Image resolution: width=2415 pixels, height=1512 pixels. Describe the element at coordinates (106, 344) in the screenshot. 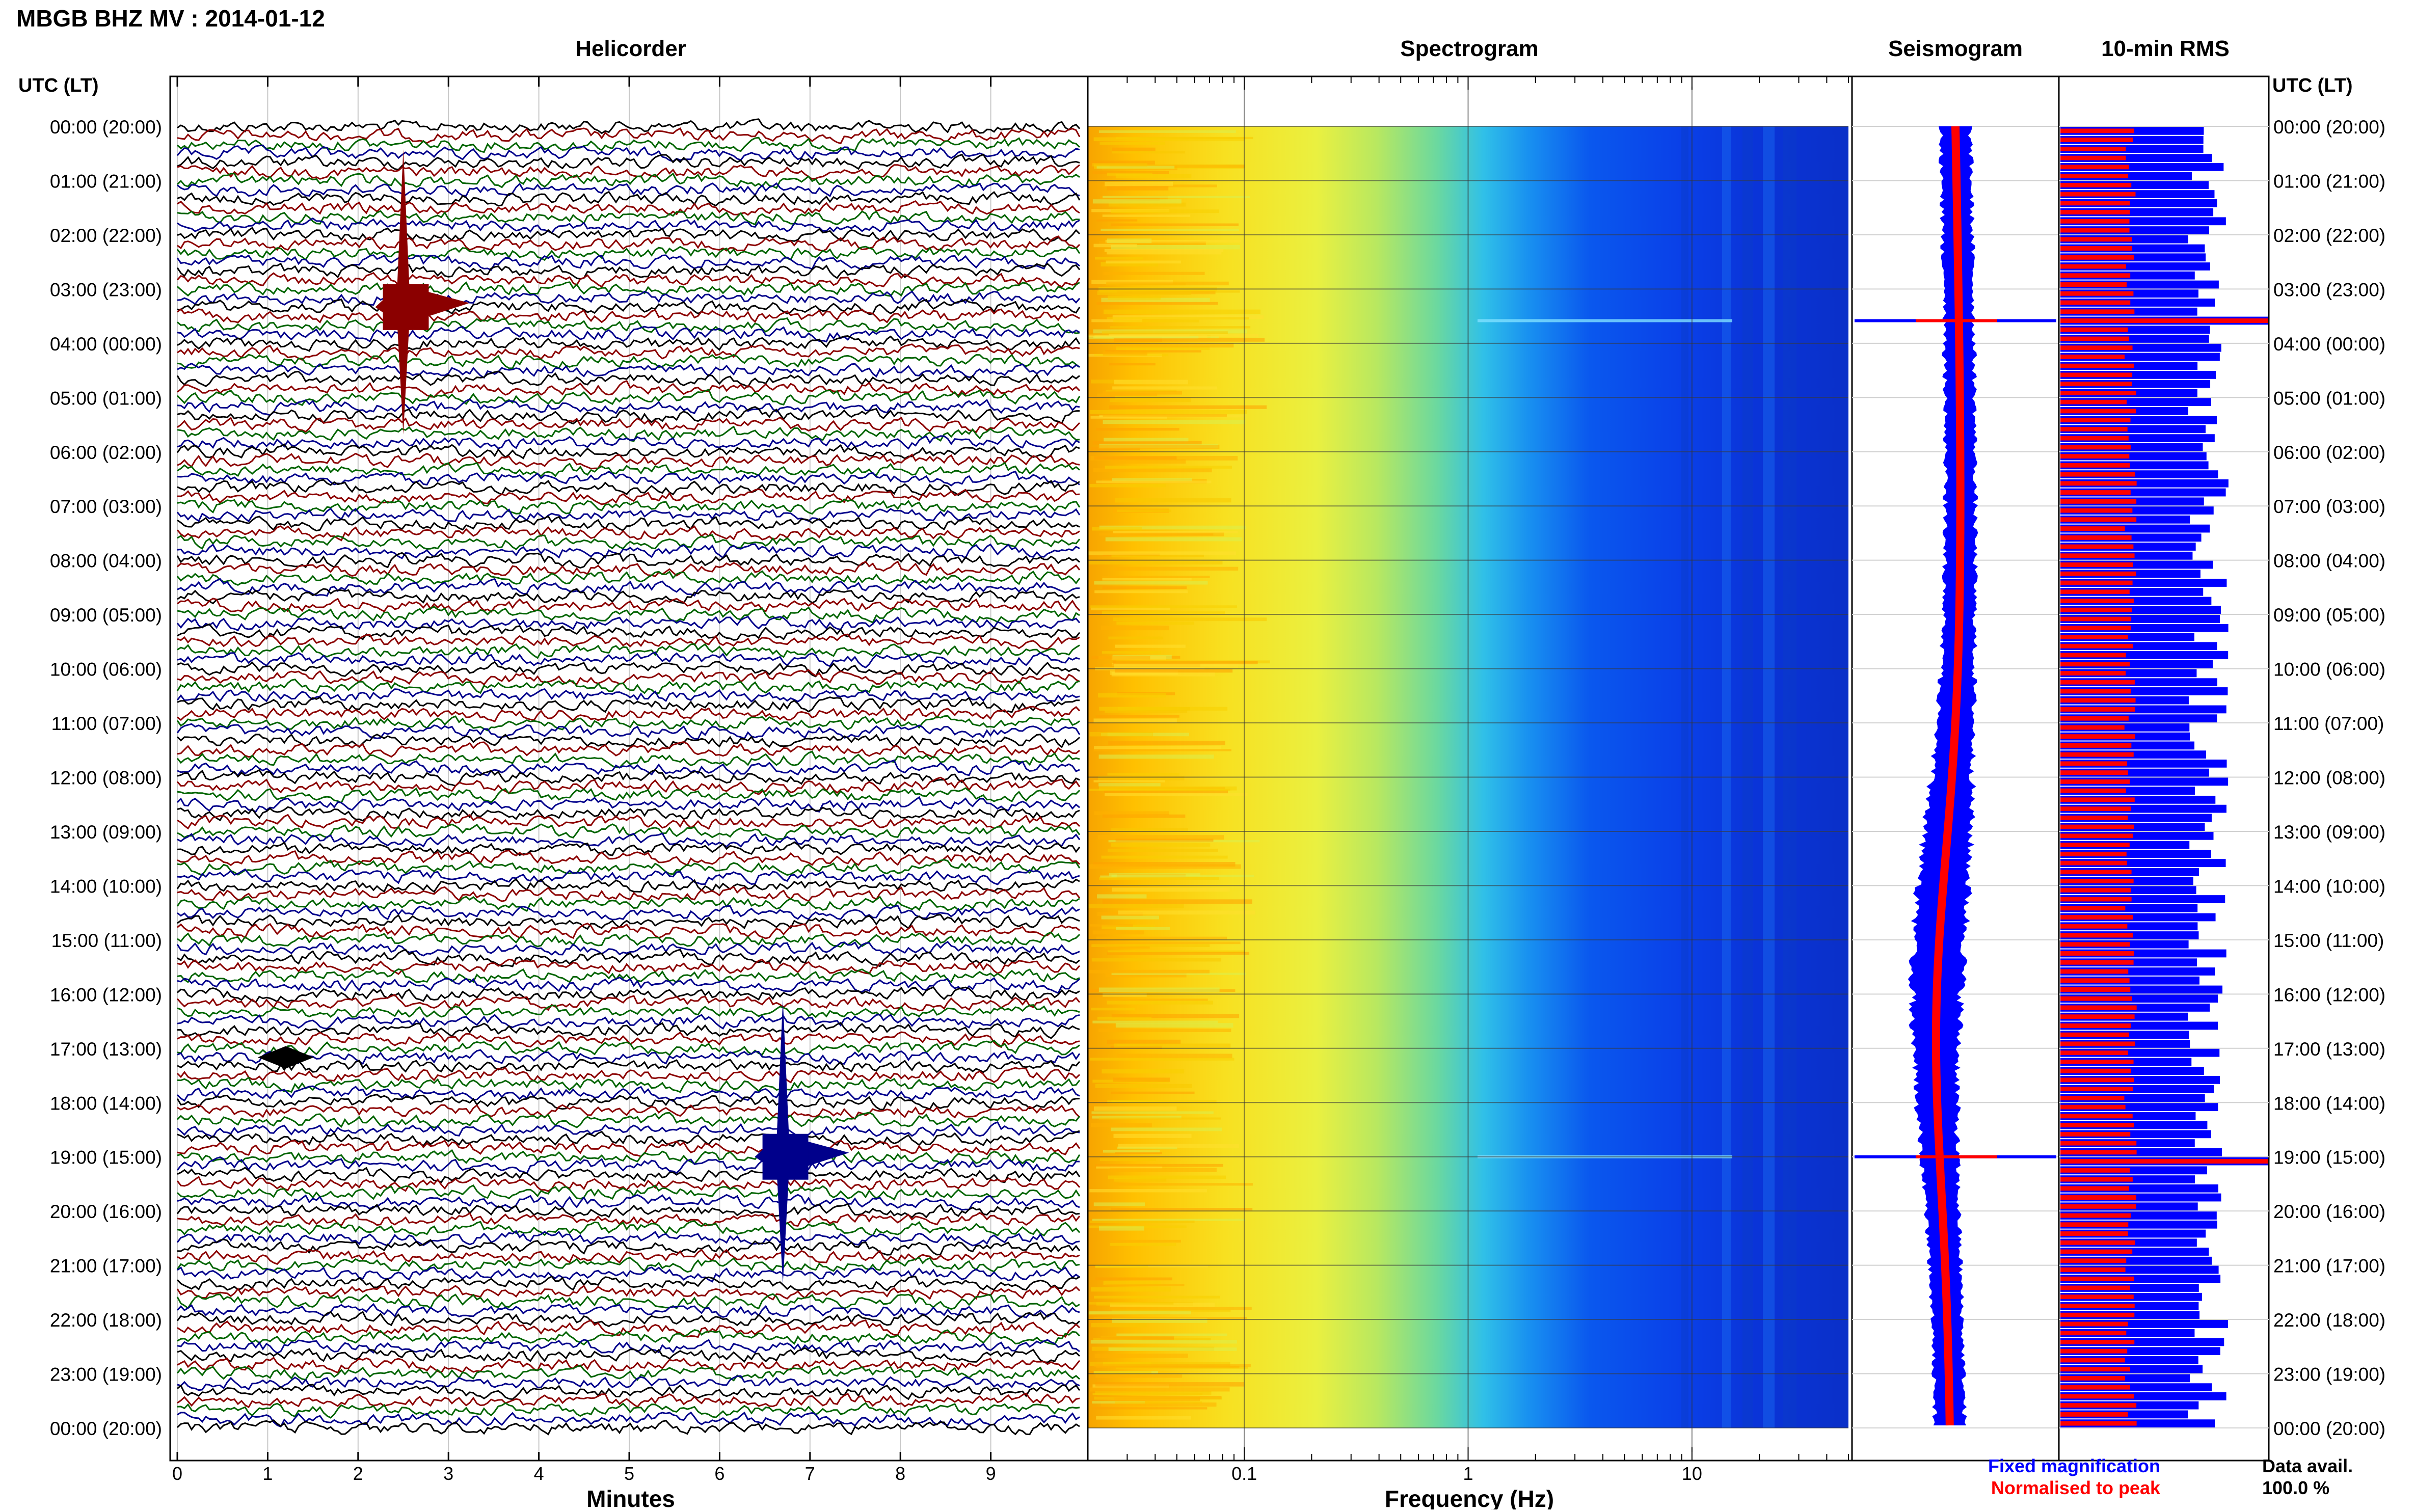

I see `time-label: 04:00 (00:00)` at that location.